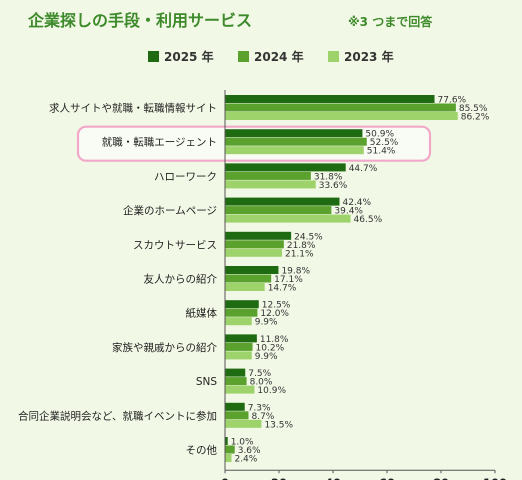  Describe the element at coordinates (301, 246) in the screenshot. I see `value-label: 21.8%` at that location.